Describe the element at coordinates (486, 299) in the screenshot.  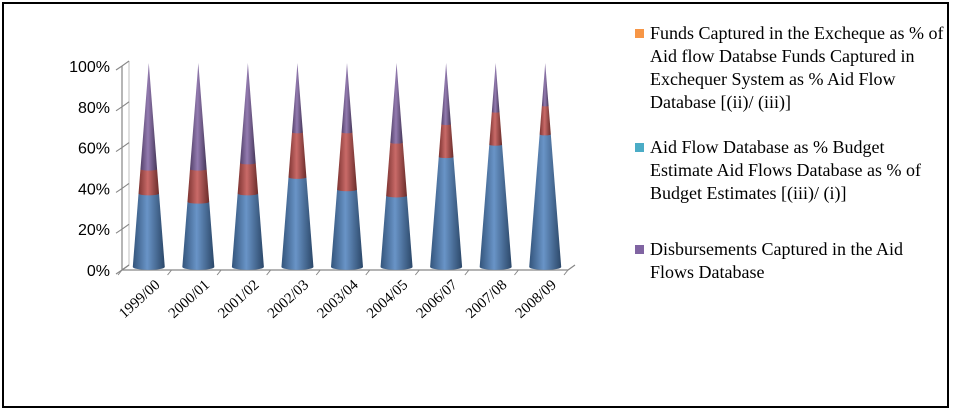
I see `x-tick-label: 2007/08` at that location.